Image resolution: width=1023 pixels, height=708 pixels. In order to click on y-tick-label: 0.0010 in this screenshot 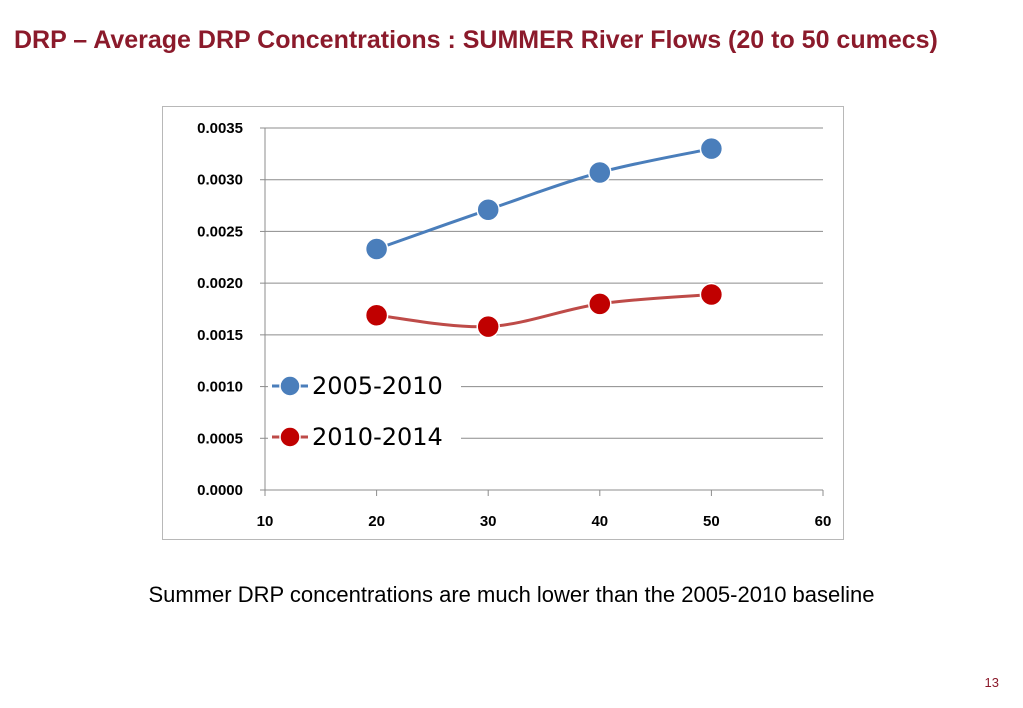, I will do `click(220, 387)`.